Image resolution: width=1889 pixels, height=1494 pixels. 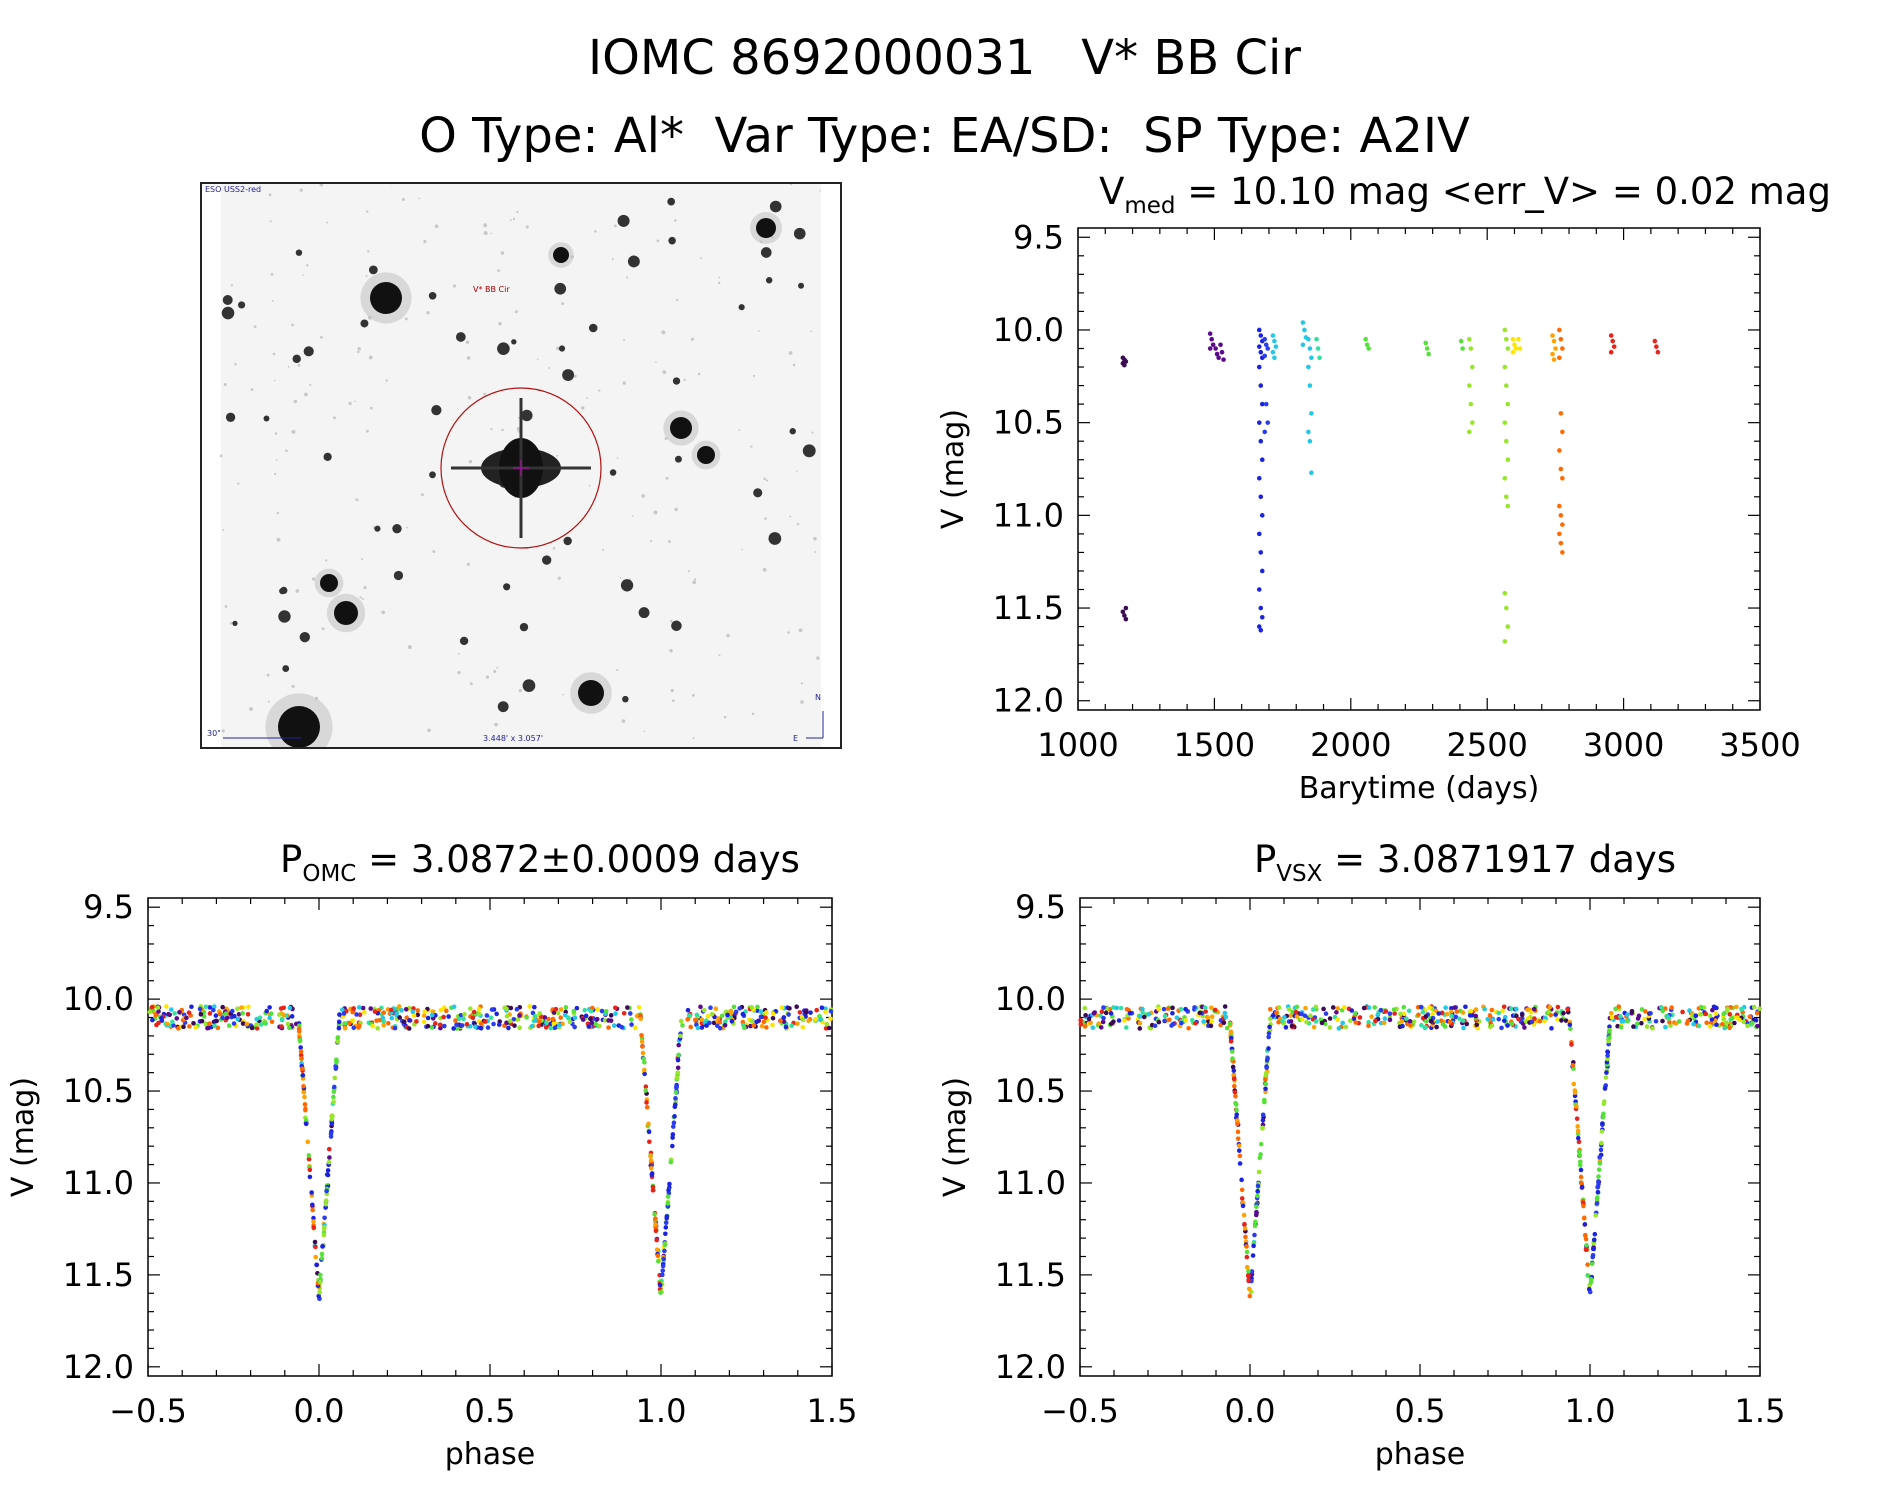 What do you see at coordinates (1419, 788) in the screenshot?
I see `lightcurve-x-axis-label: Barytime (days)` at bounding box center [1419, 788].